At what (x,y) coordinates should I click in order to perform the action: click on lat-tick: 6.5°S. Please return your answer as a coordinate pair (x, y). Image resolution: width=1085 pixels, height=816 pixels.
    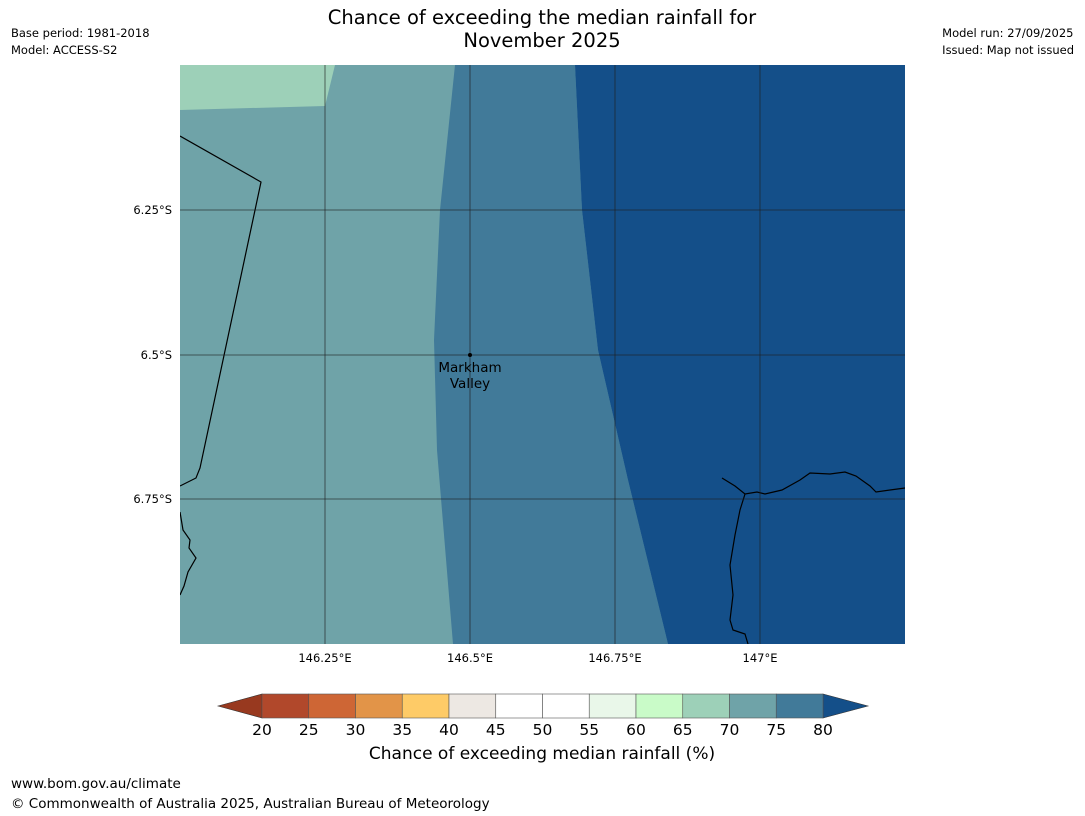
    Looking at the image, I should click on (156, 355).